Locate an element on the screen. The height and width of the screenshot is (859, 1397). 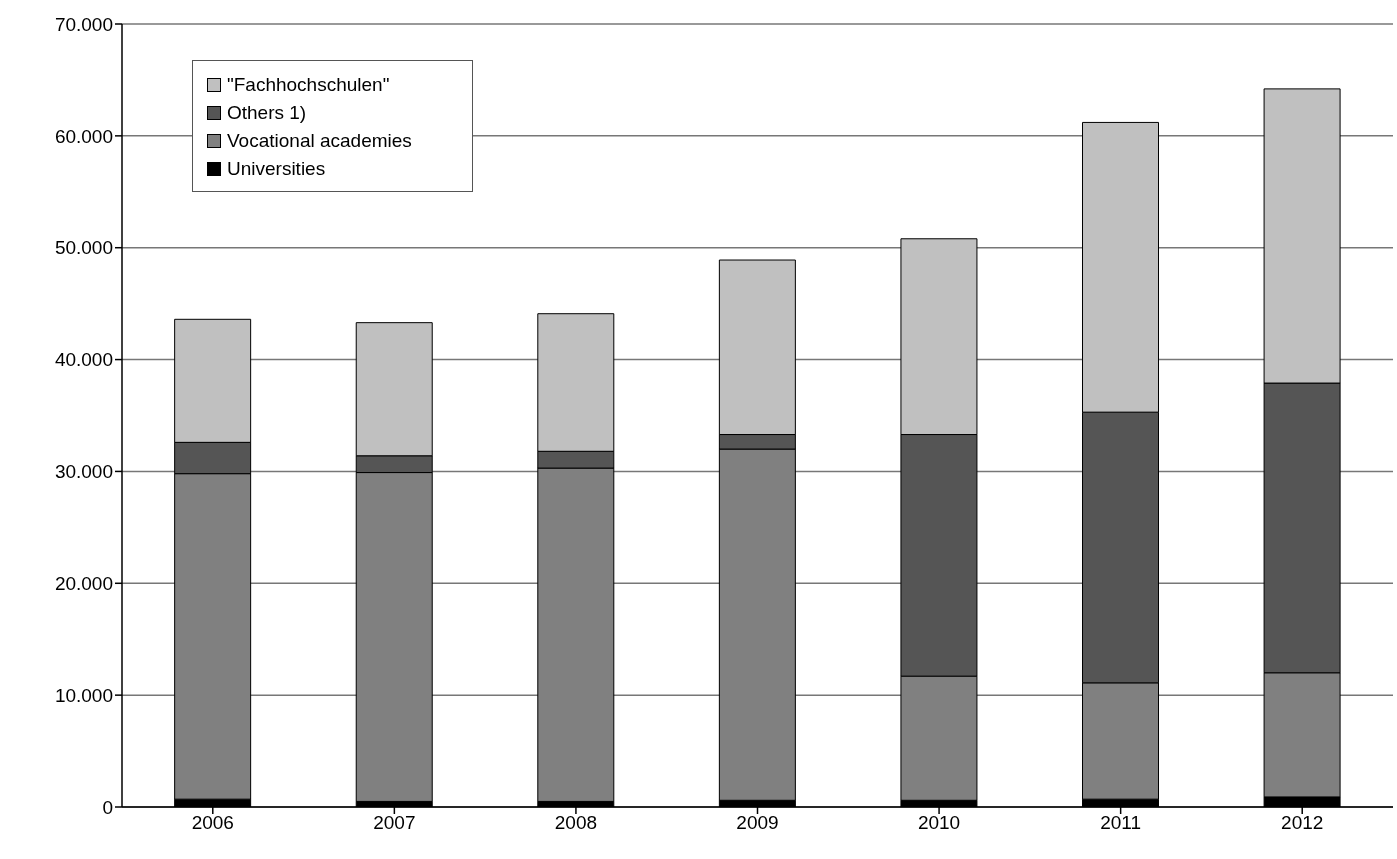
legend-label: Vocational academies is located at coordinates (319, 141).